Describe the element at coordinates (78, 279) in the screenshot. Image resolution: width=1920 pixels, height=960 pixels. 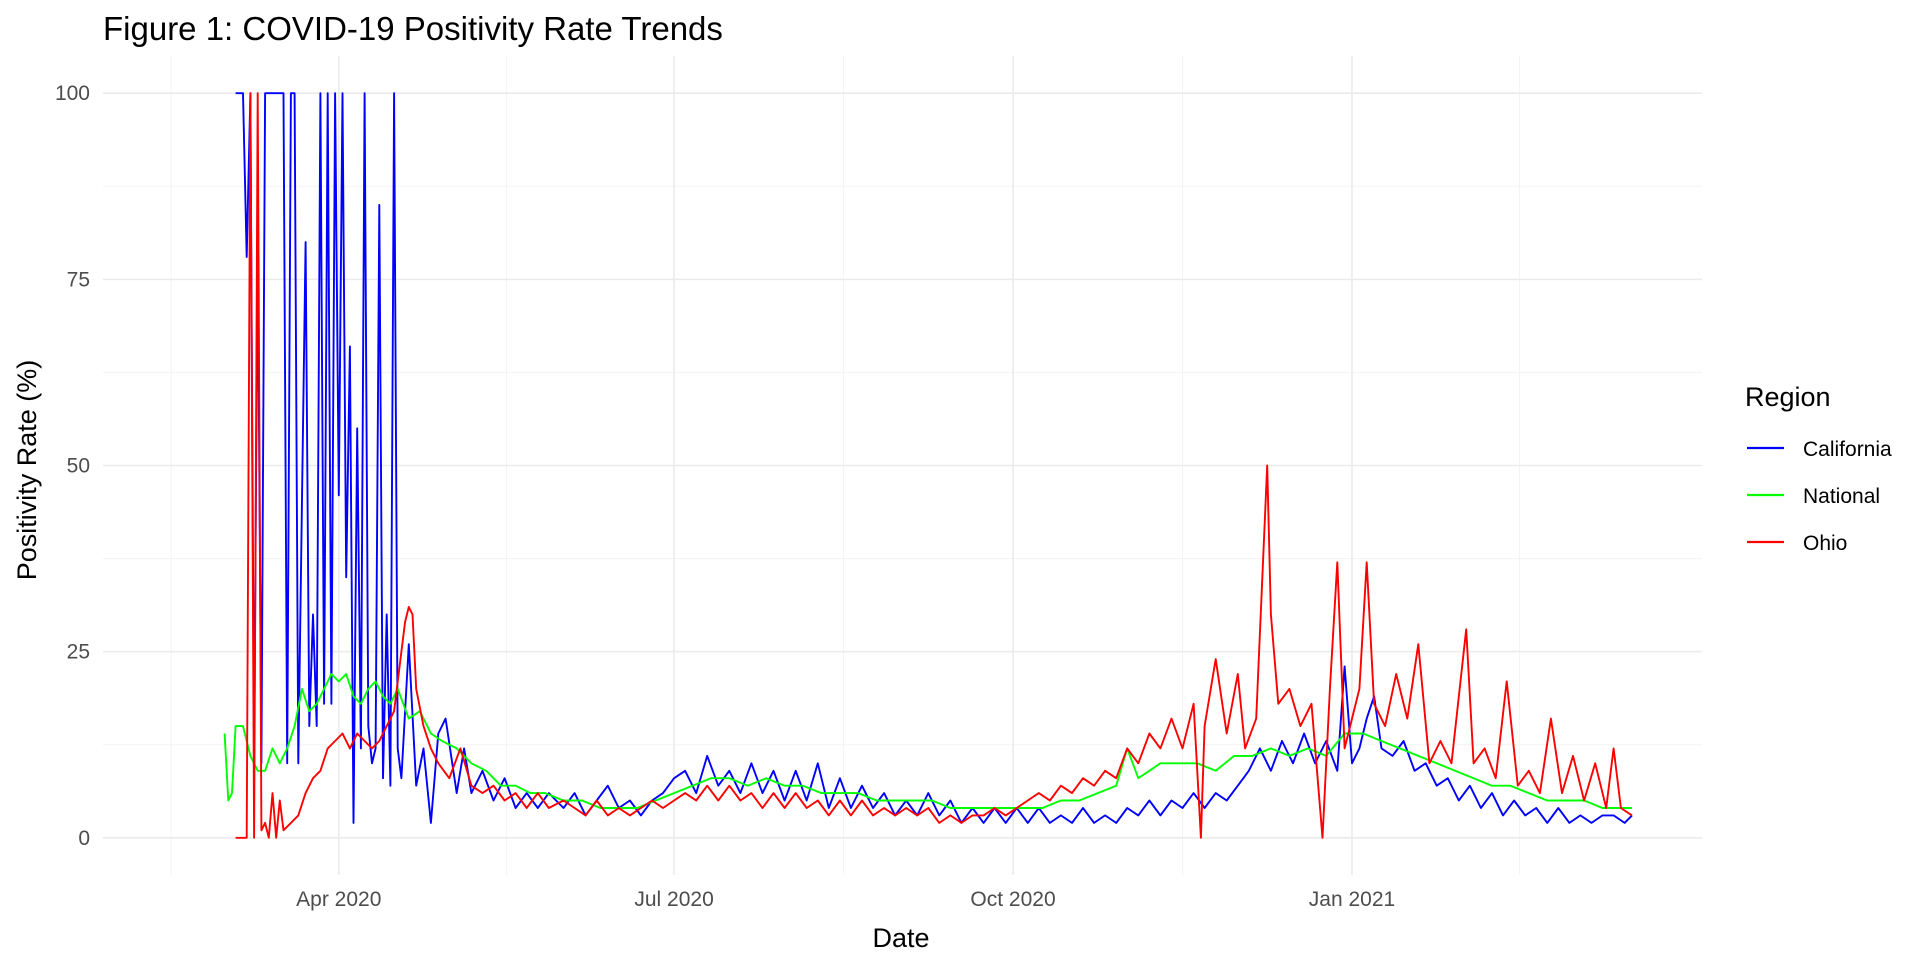
I see `y-tick-label: 75` at that location.